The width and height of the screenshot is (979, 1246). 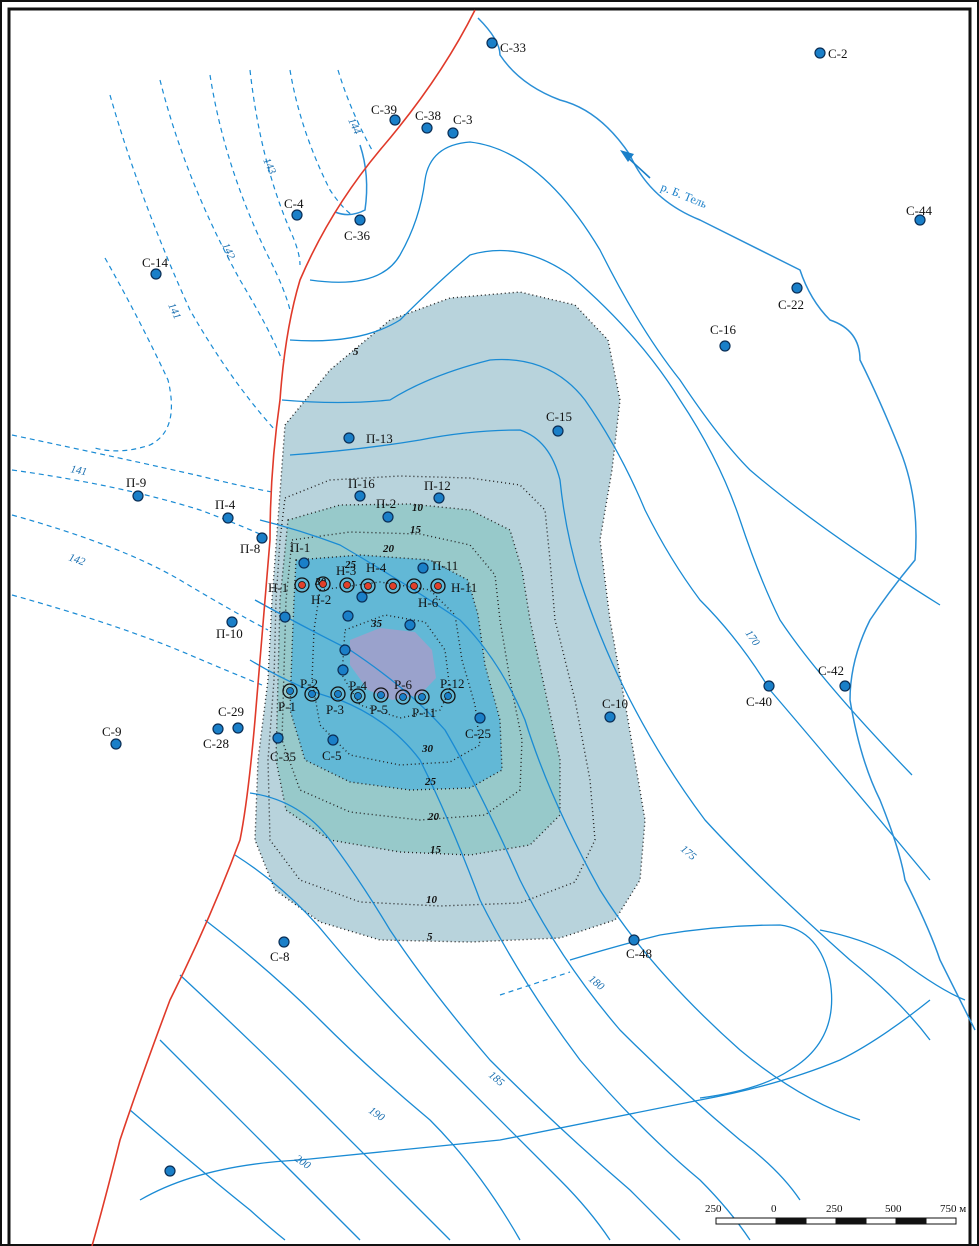 I want to click on well-c48, so click(x=634, y=940).